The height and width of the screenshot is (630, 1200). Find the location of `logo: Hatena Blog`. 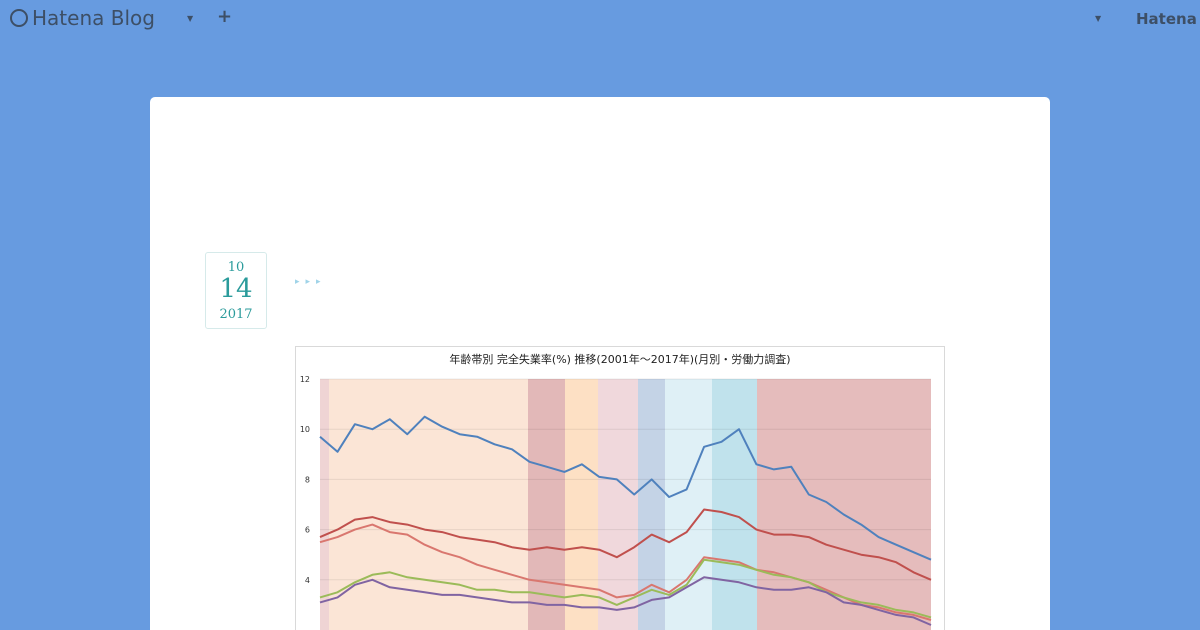

logo: Hatena Blog is located at coordinates (82, 18).